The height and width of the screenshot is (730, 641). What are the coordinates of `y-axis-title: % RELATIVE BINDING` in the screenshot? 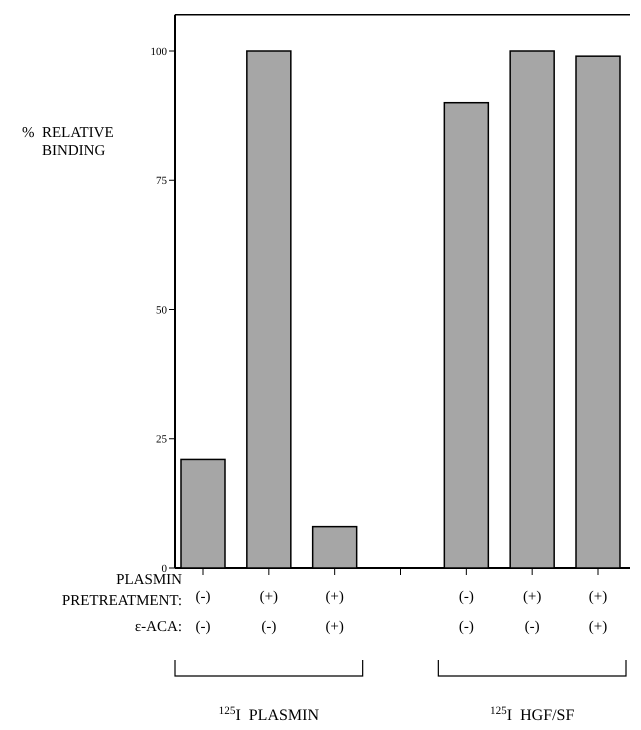 It's located at (68, 142).